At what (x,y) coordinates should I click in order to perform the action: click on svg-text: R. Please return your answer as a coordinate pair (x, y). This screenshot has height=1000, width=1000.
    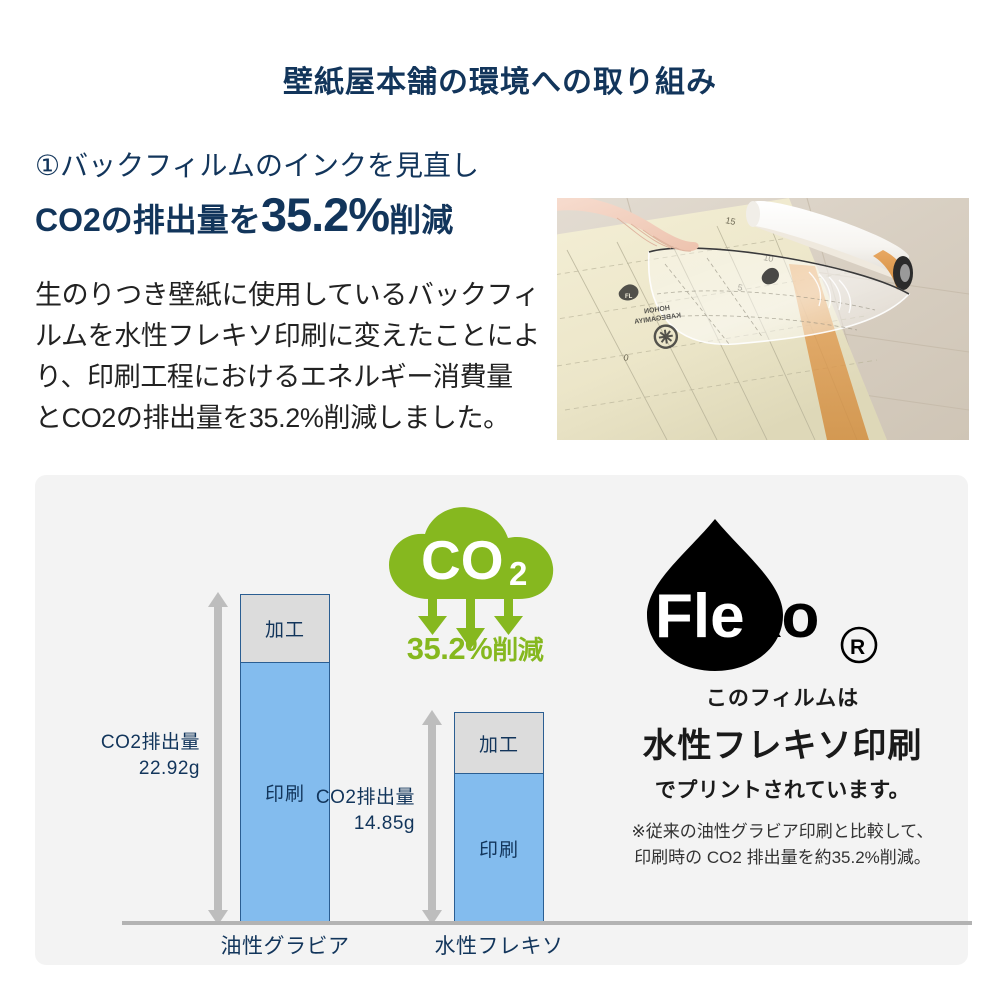
    Looking at the image, I should click on (857, 647).